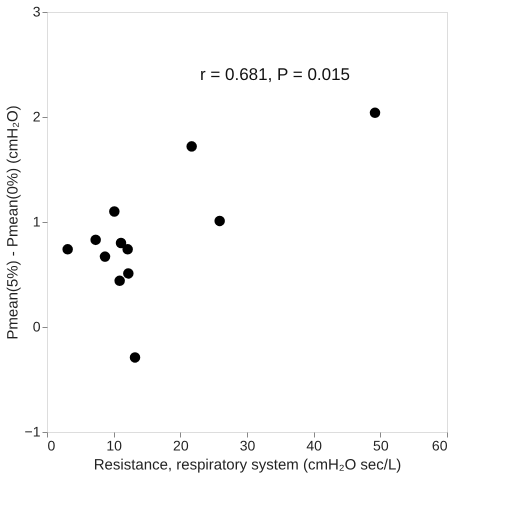  I want to click on y-tick-label: 3, so click(36, 12).